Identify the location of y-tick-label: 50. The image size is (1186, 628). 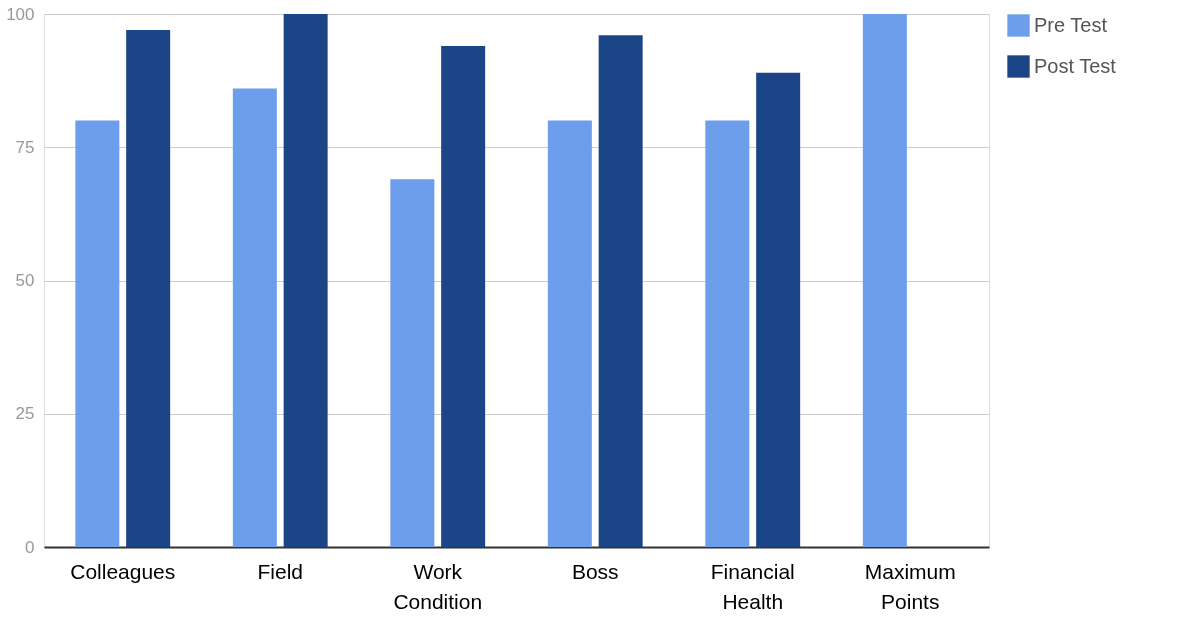
(25, 280).